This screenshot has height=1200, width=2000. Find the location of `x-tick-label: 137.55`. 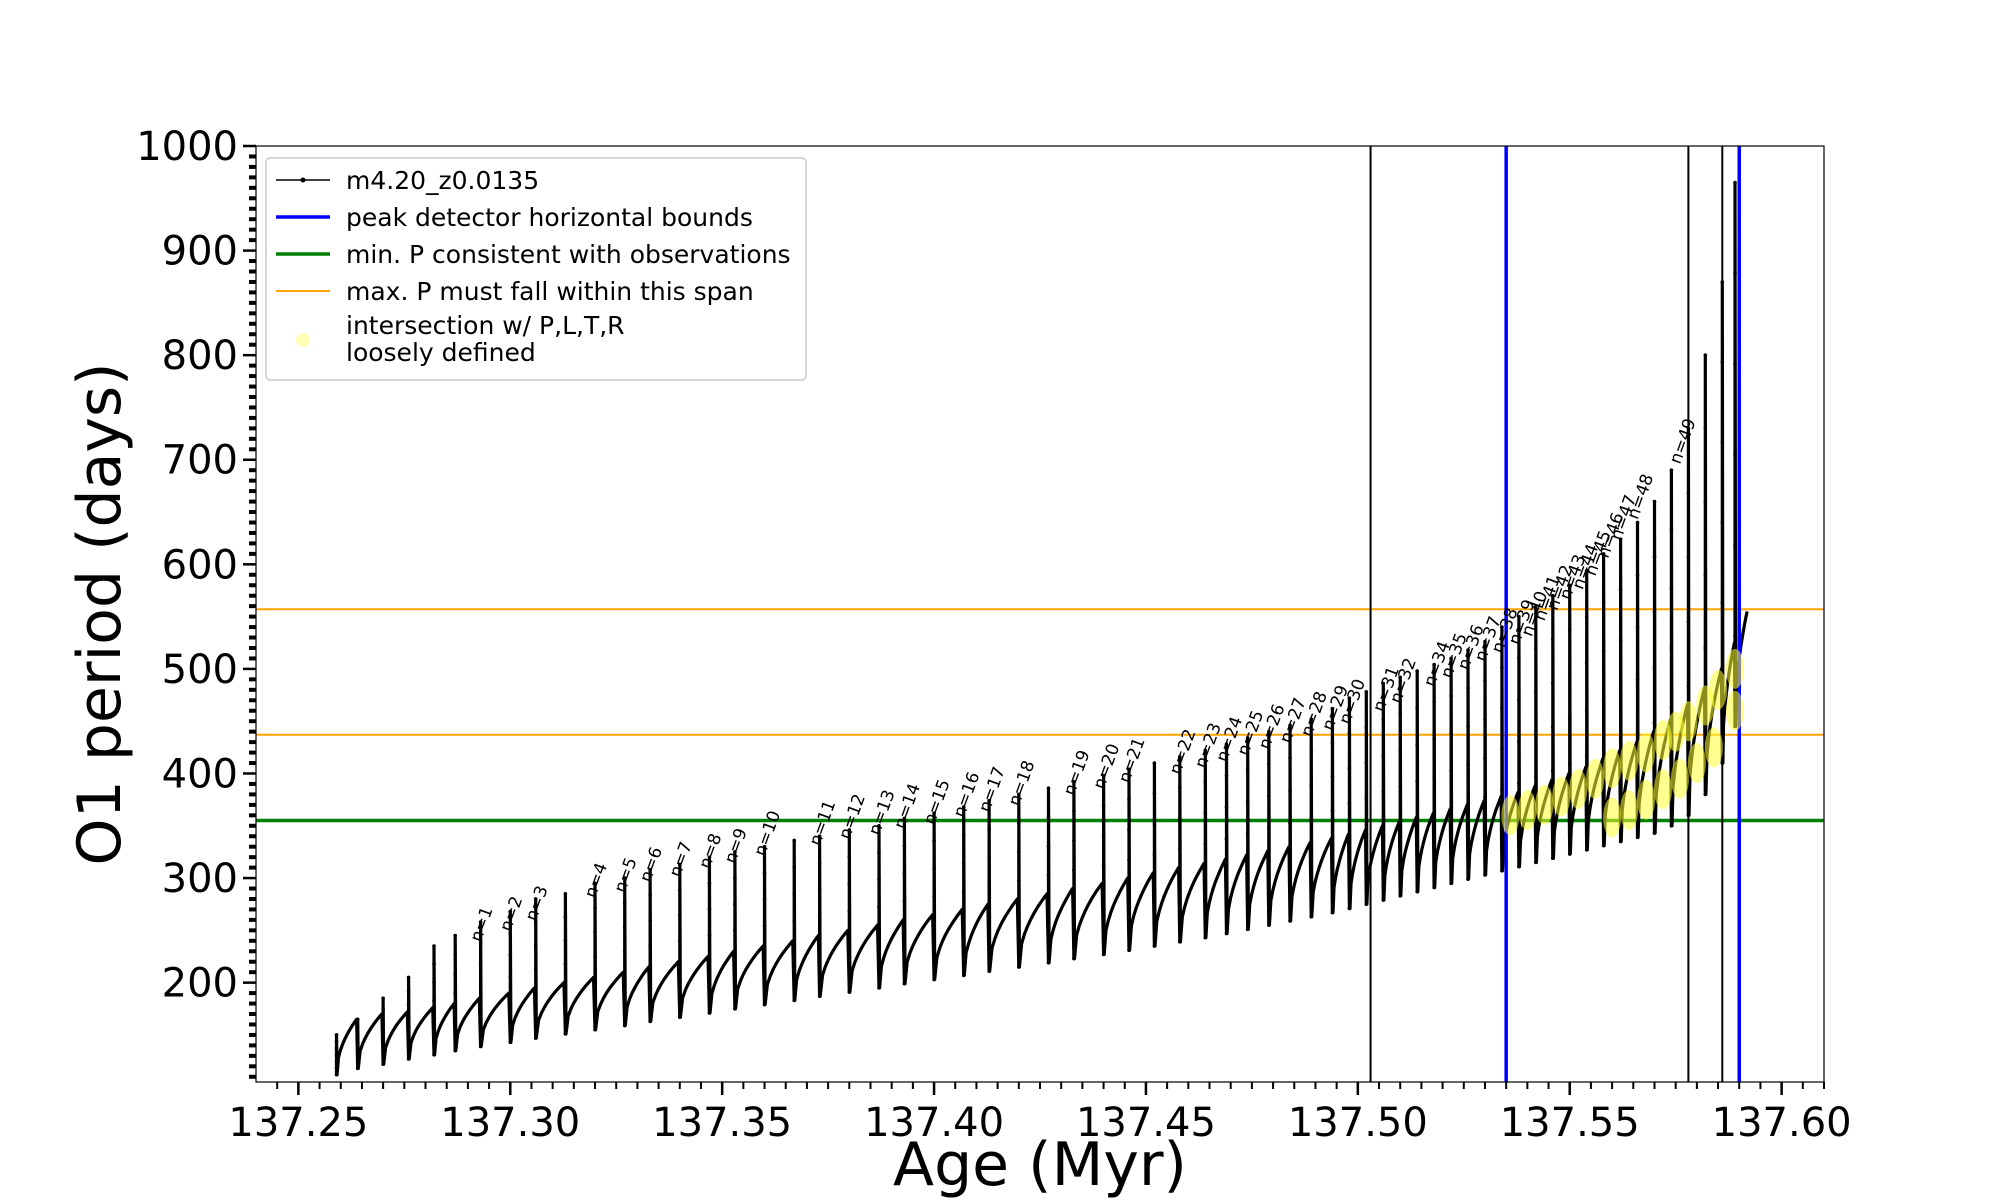

x-tick-label: 137.55 is located at coordinates (1570, 1123).